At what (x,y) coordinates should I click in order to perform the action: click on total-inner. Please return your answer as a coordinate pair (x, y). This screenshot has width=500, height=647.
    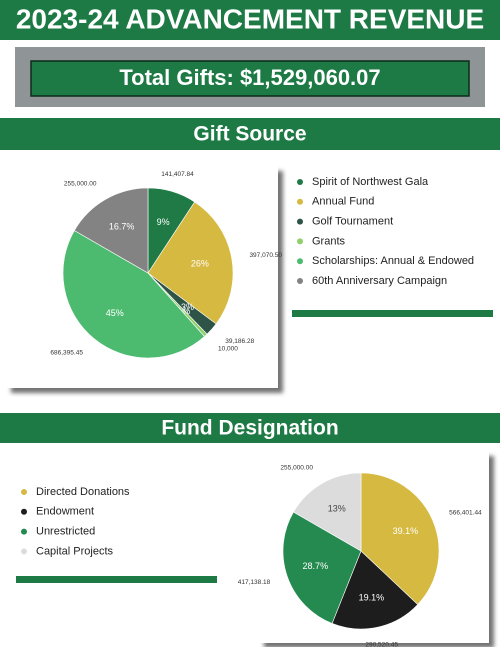
    Looking at the image, I should click on (250, 78).